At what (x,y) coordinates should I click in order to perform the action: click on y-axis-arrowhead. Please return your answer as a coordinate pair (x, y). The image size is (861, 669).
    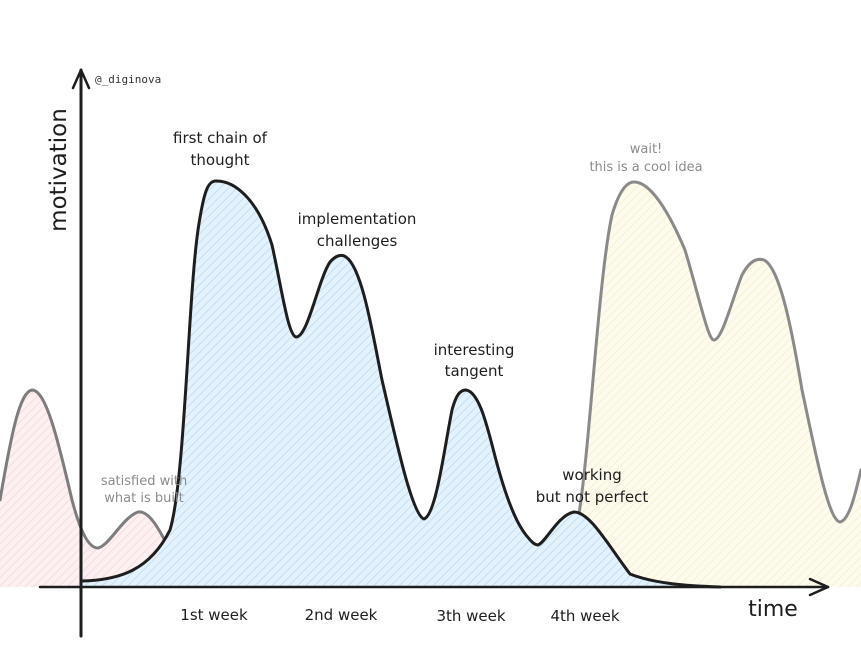
    Looking at the image, I should click on (81, 79).